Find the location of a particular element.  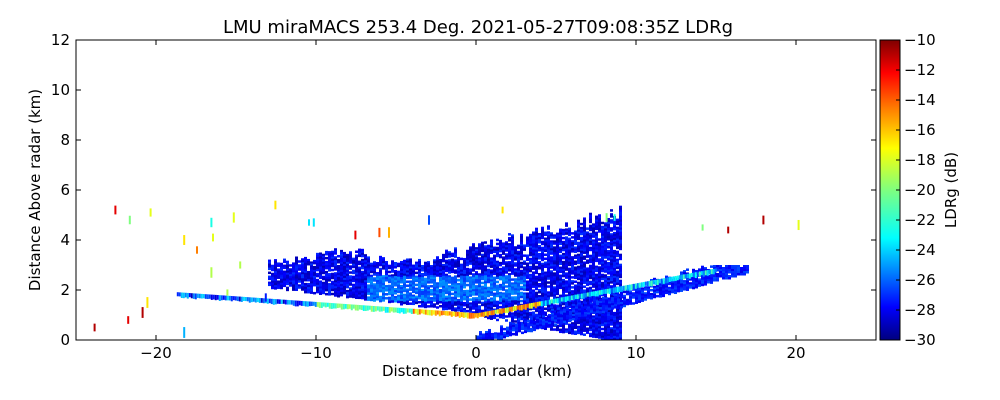

colorbar-tick-label: −24 is located at coordinates (920, 250).